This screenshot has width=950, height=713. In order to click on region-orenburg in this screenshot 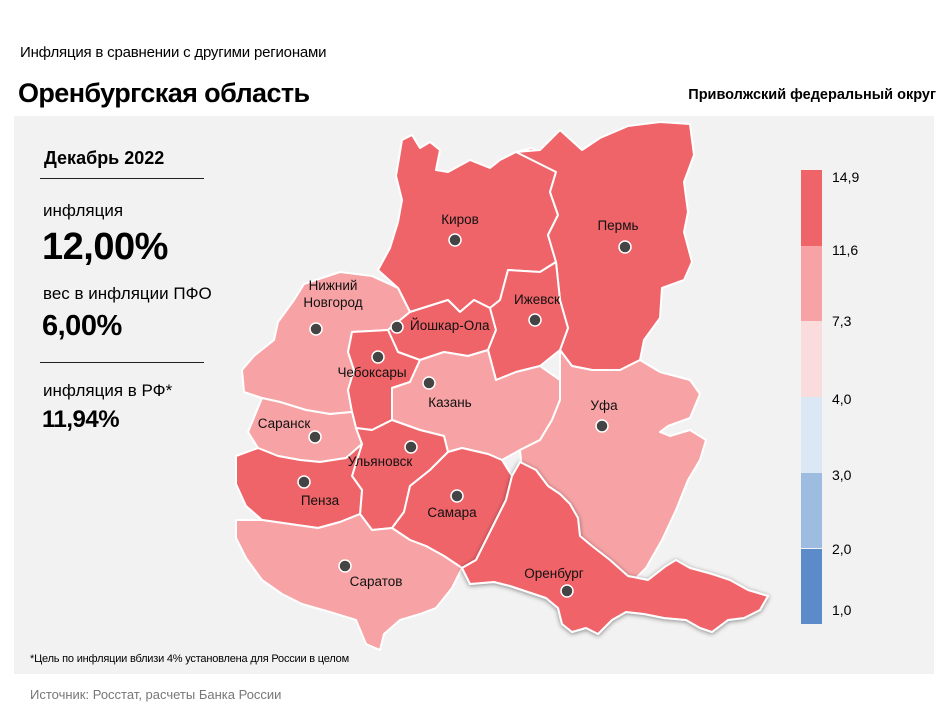, I will do `click(615, 548)`.